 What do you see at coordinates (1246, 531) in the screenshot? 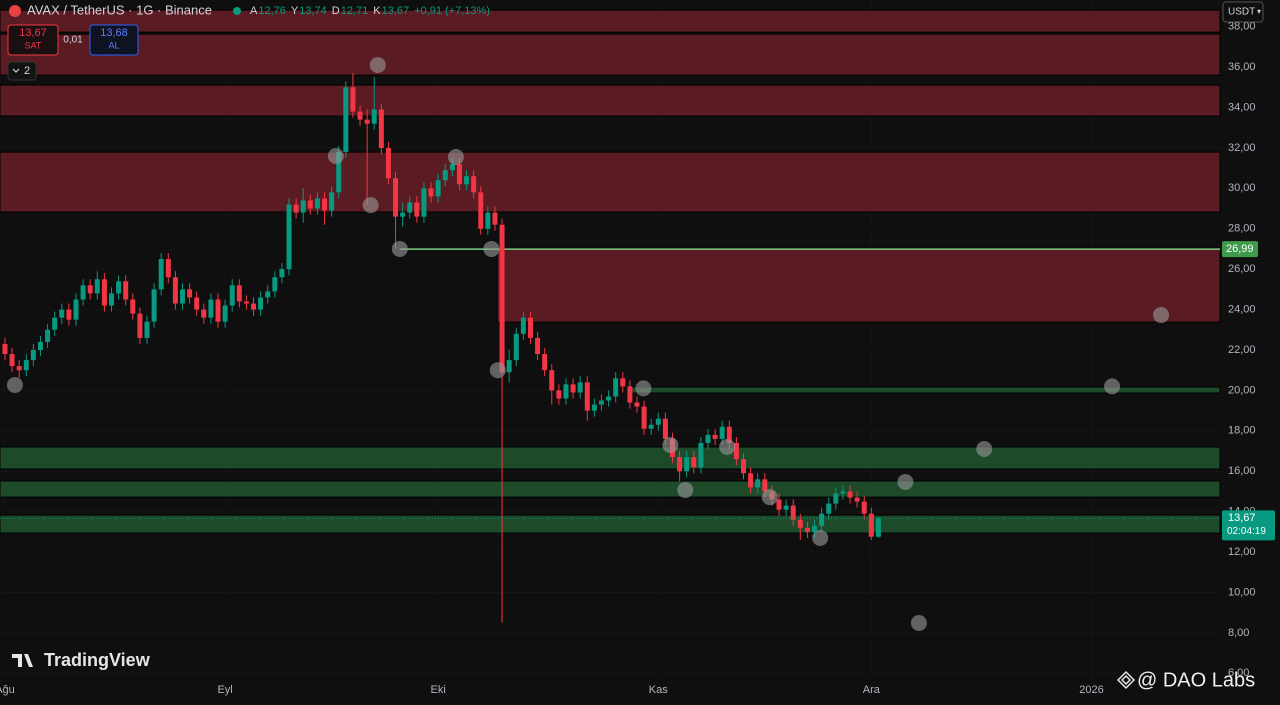
I see `countdown: 02:04:19` at bounding box center [1246, 531].